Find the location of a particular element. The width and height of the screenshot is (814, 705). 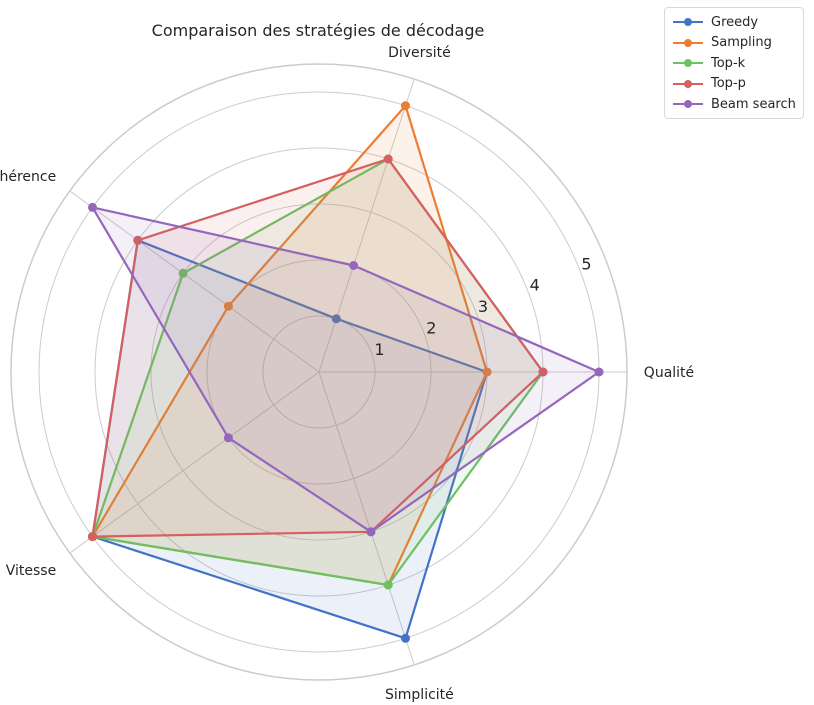

radial-tick-label: 1 is located at coordinates (379, 349).